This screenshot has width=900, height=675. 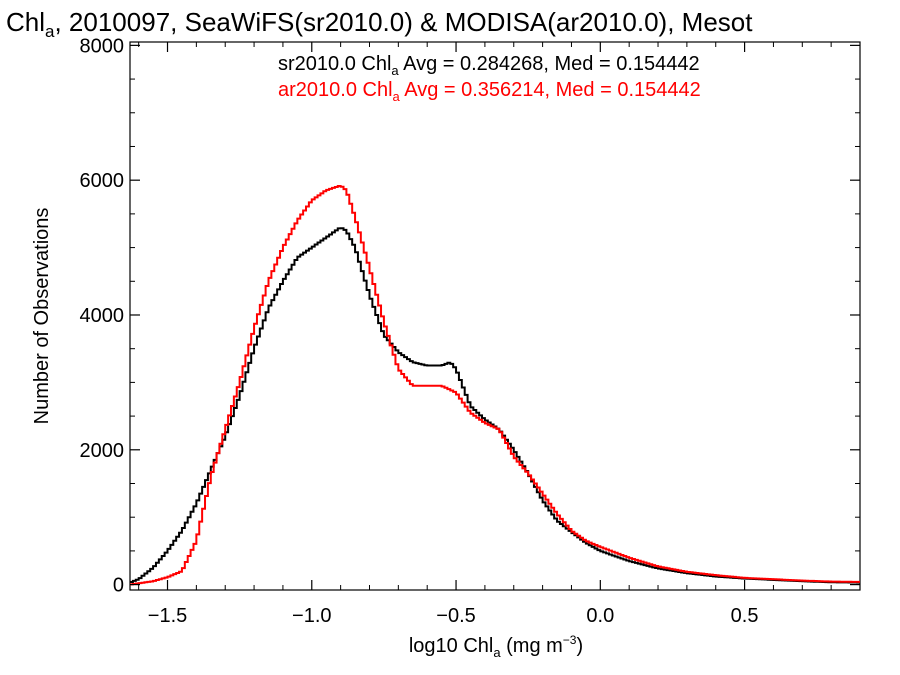 What do you see at coordinates (25, 22) in the screenshot?
I see `chart-title-main: Chl` at bounding box center [25, 22].